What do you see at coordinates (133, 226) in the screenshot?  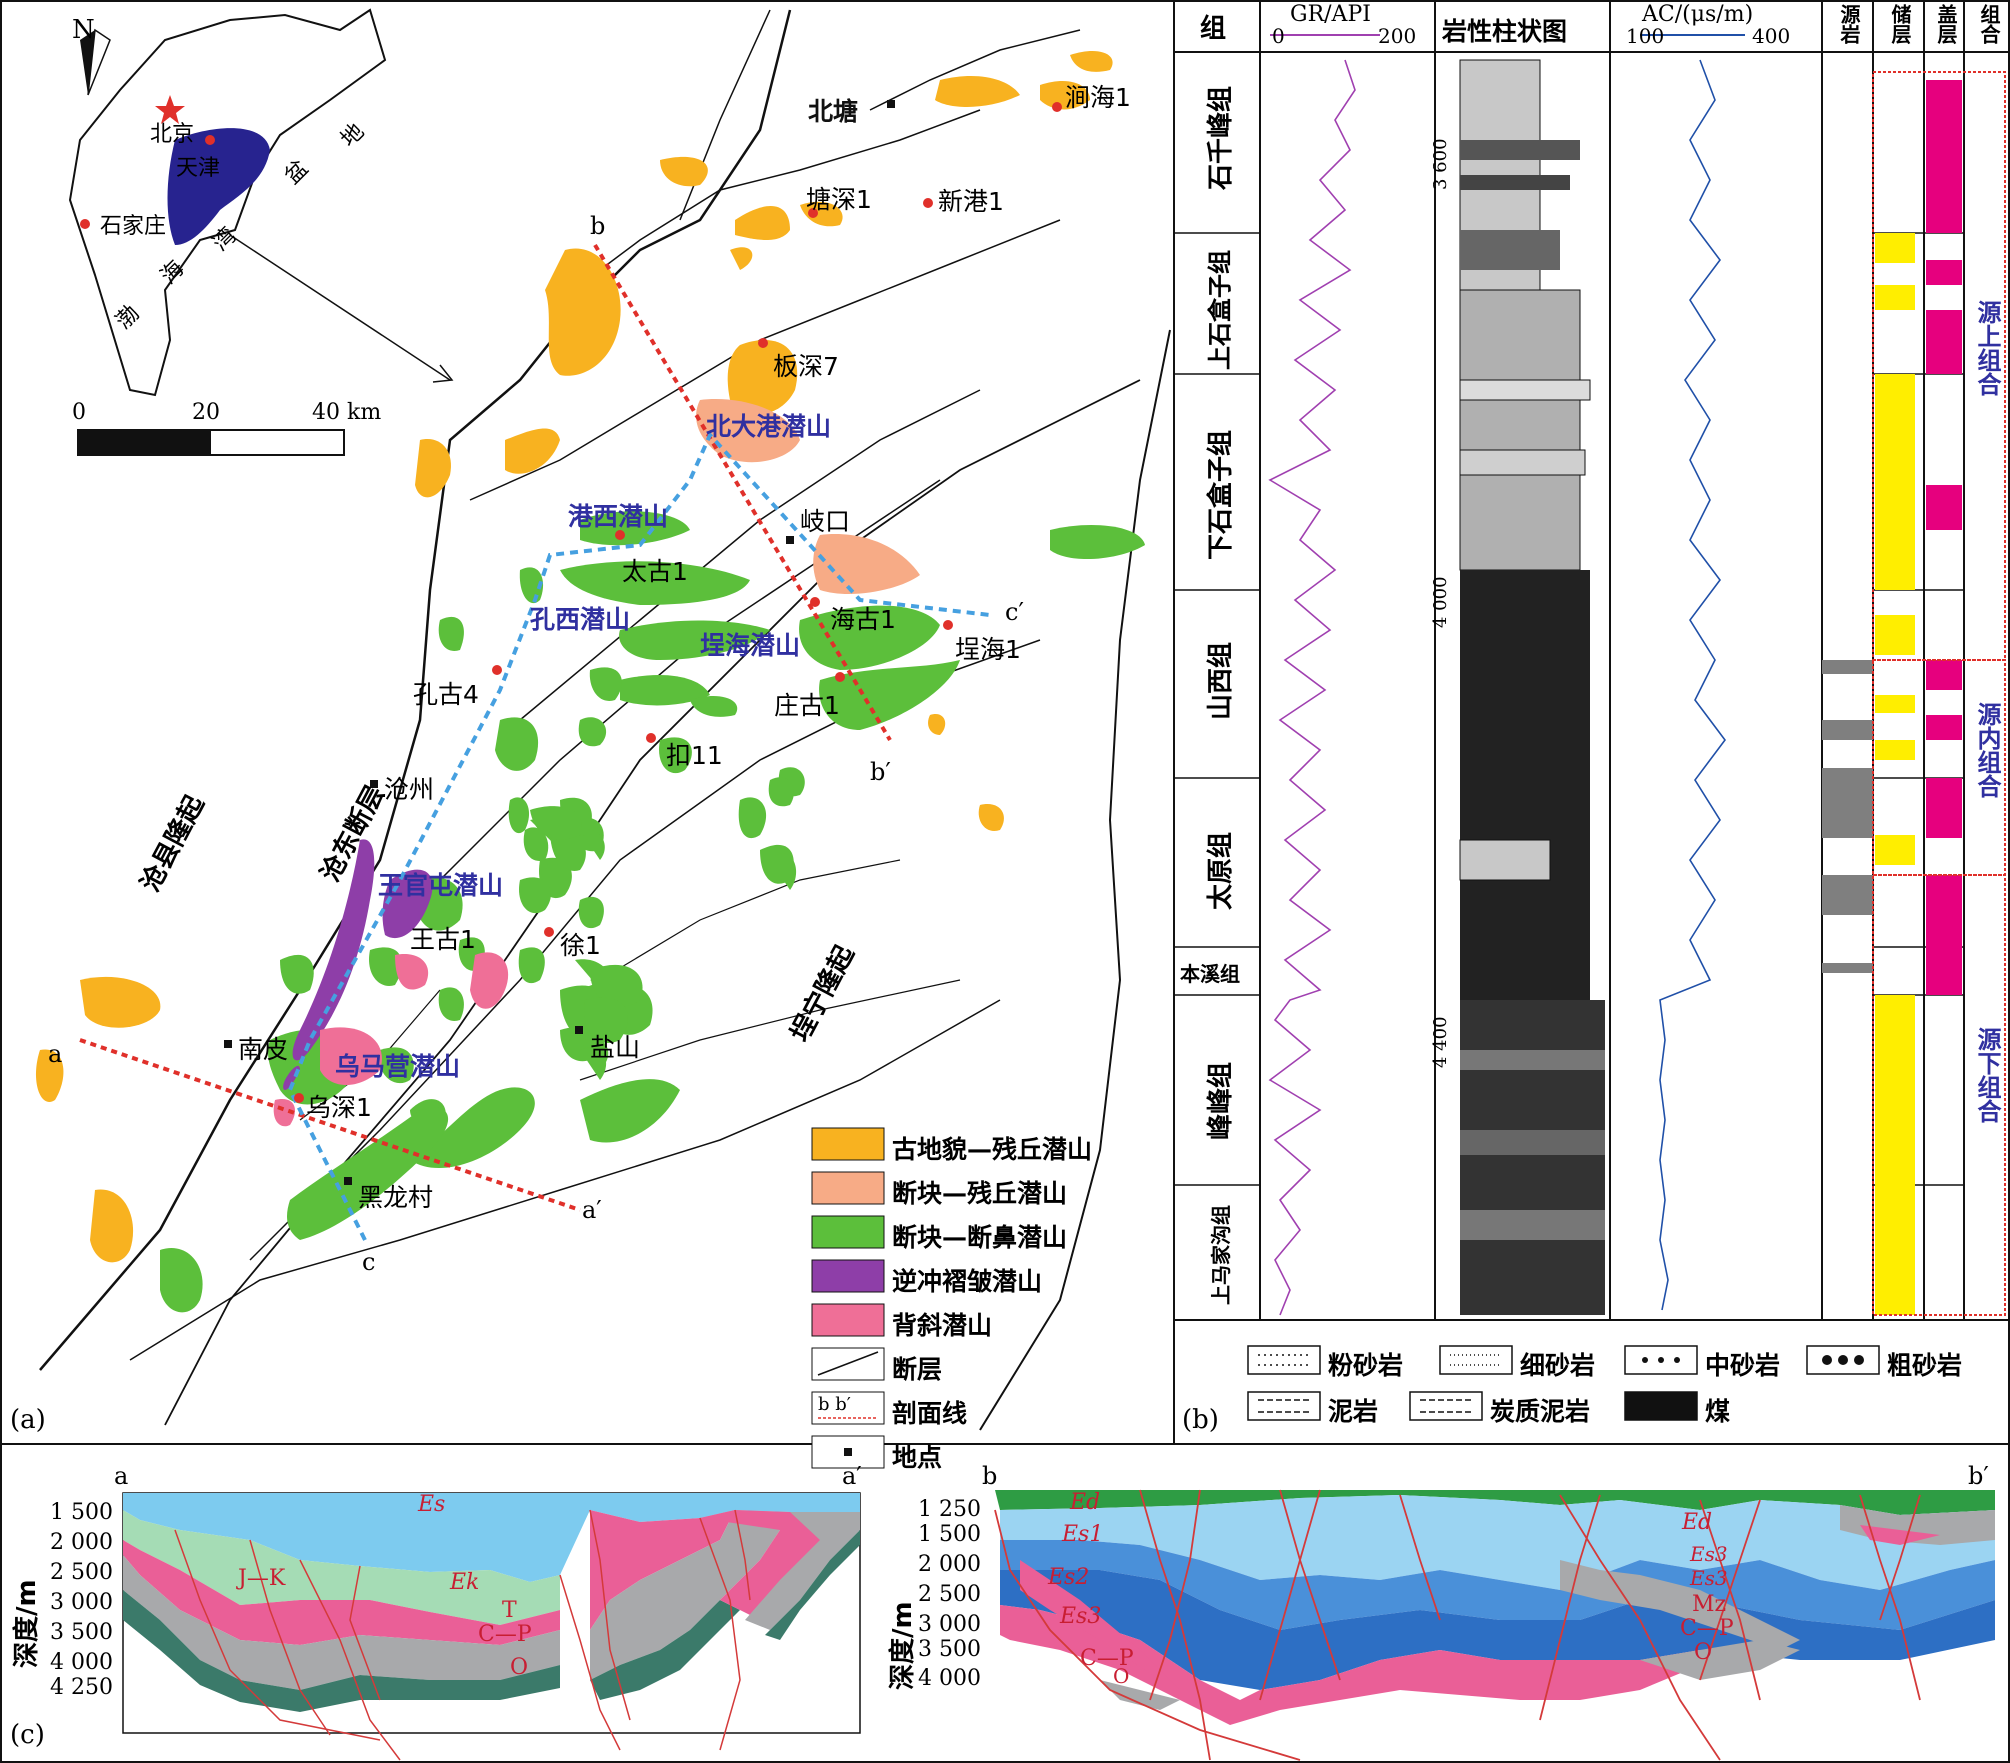 I see `place-shijiazhuang: 石家庄` at bounding box center [133, 226].